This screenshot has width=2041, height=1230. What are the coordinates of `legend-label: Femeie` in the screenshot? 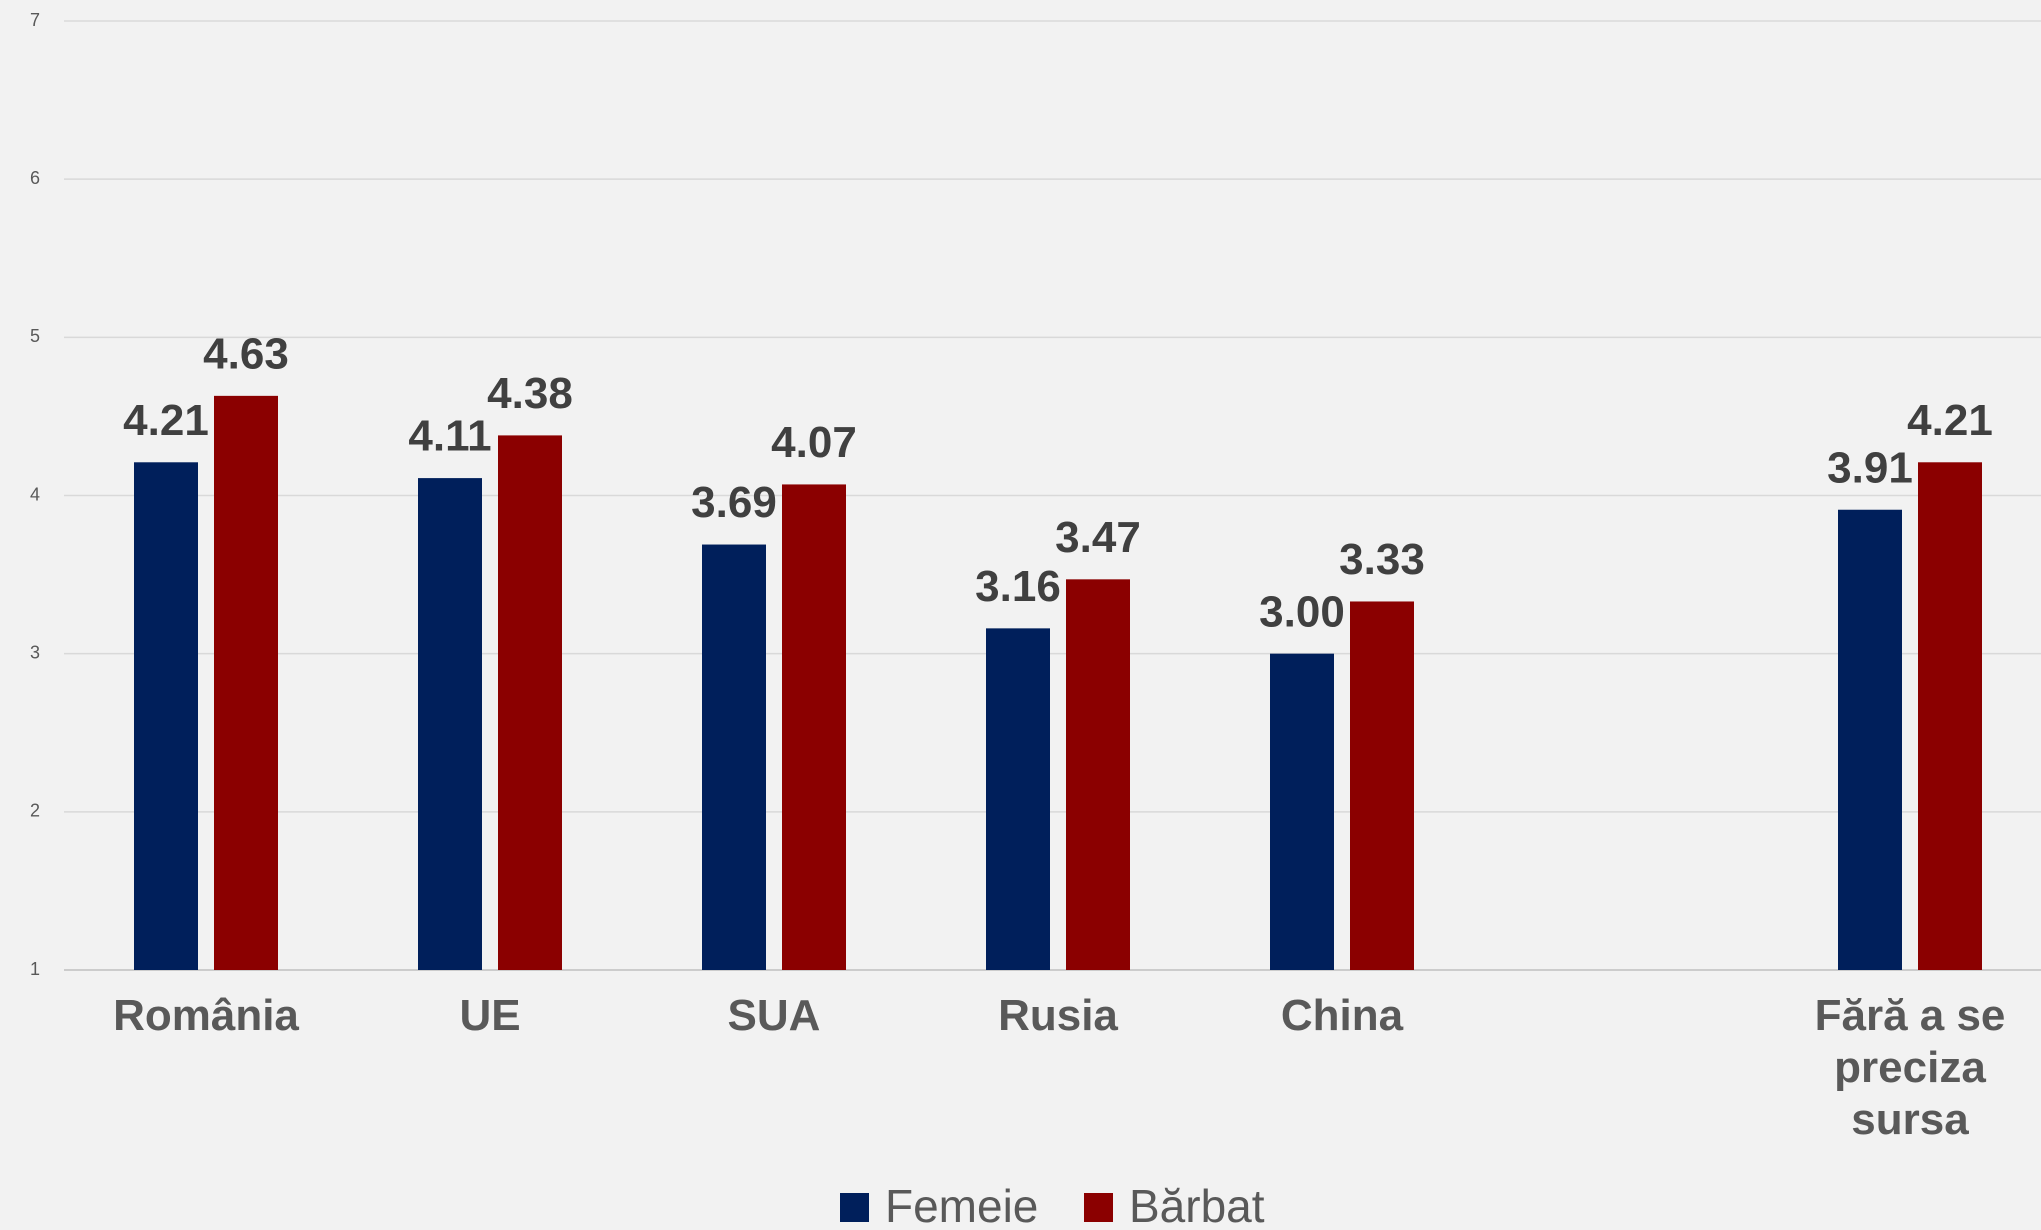 It's located at (961, 1205).